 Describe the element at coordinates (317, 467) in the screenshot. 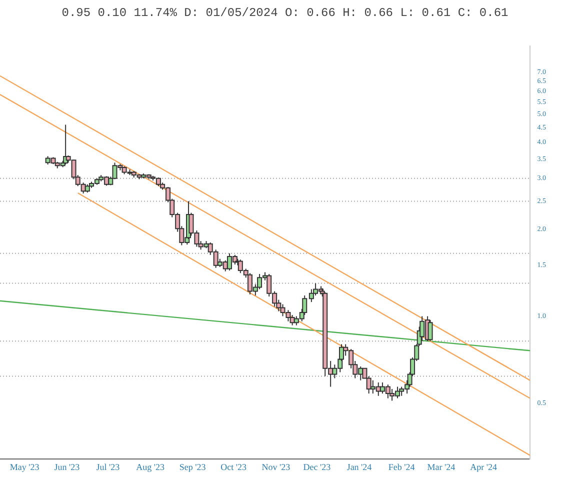

I see `x-tick-label: Dec '23` at that location.